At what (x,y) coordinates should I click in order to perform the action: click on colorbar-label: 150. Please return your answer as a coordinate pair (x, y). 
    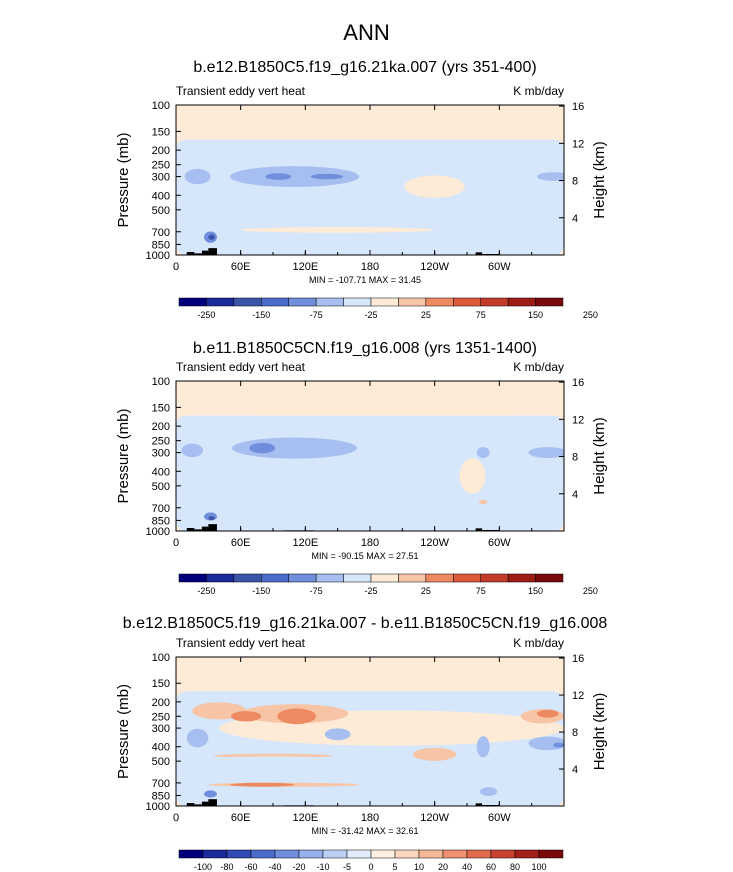
    Looking at the image, I should click on (535, 315).